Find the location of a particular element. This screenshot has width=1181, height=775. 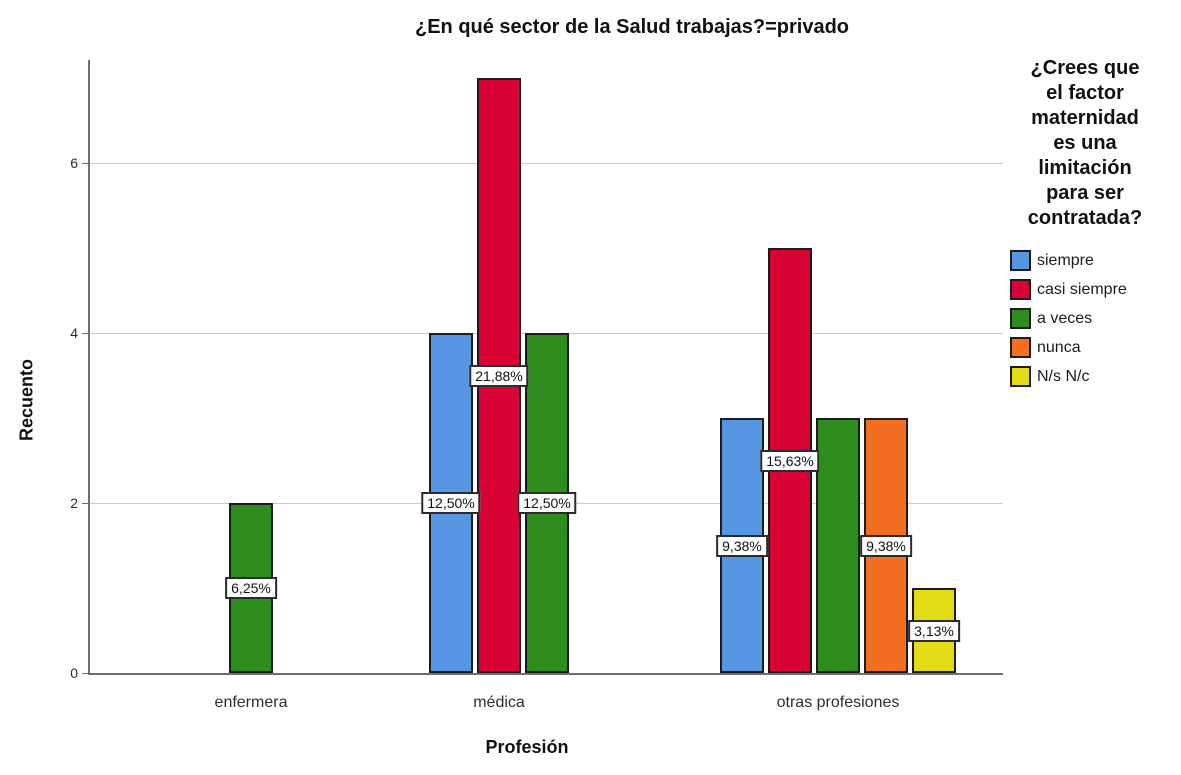

x-category-label: médica is located at coordinates (499, 702).